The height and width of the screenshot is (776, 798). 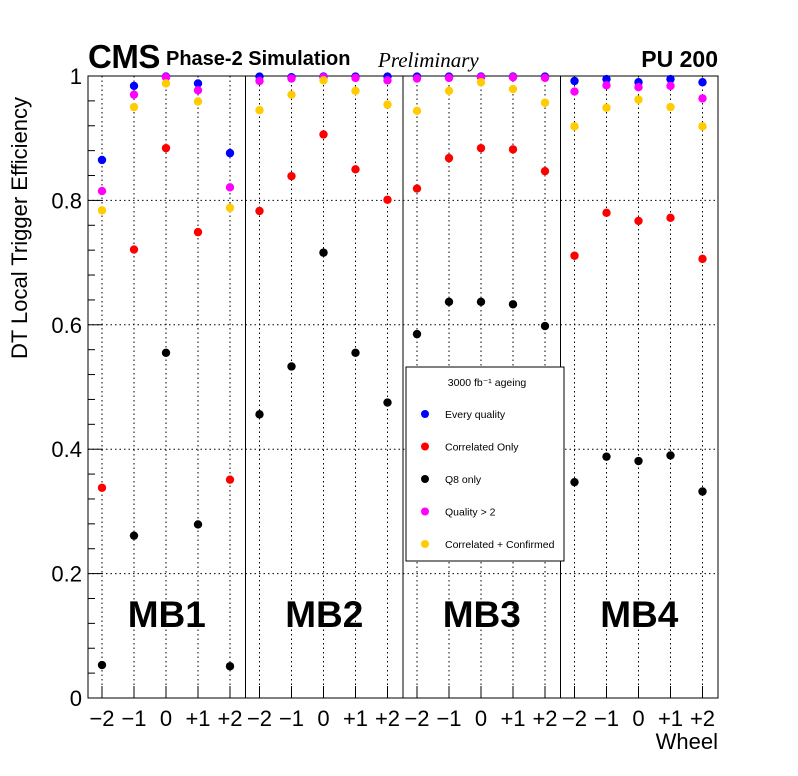 What do you see at coordinates (19, 228) in the screenshot?
I see `y-axis-title: DT Local Trigger Efficiency` at bounding box center [19, 228].